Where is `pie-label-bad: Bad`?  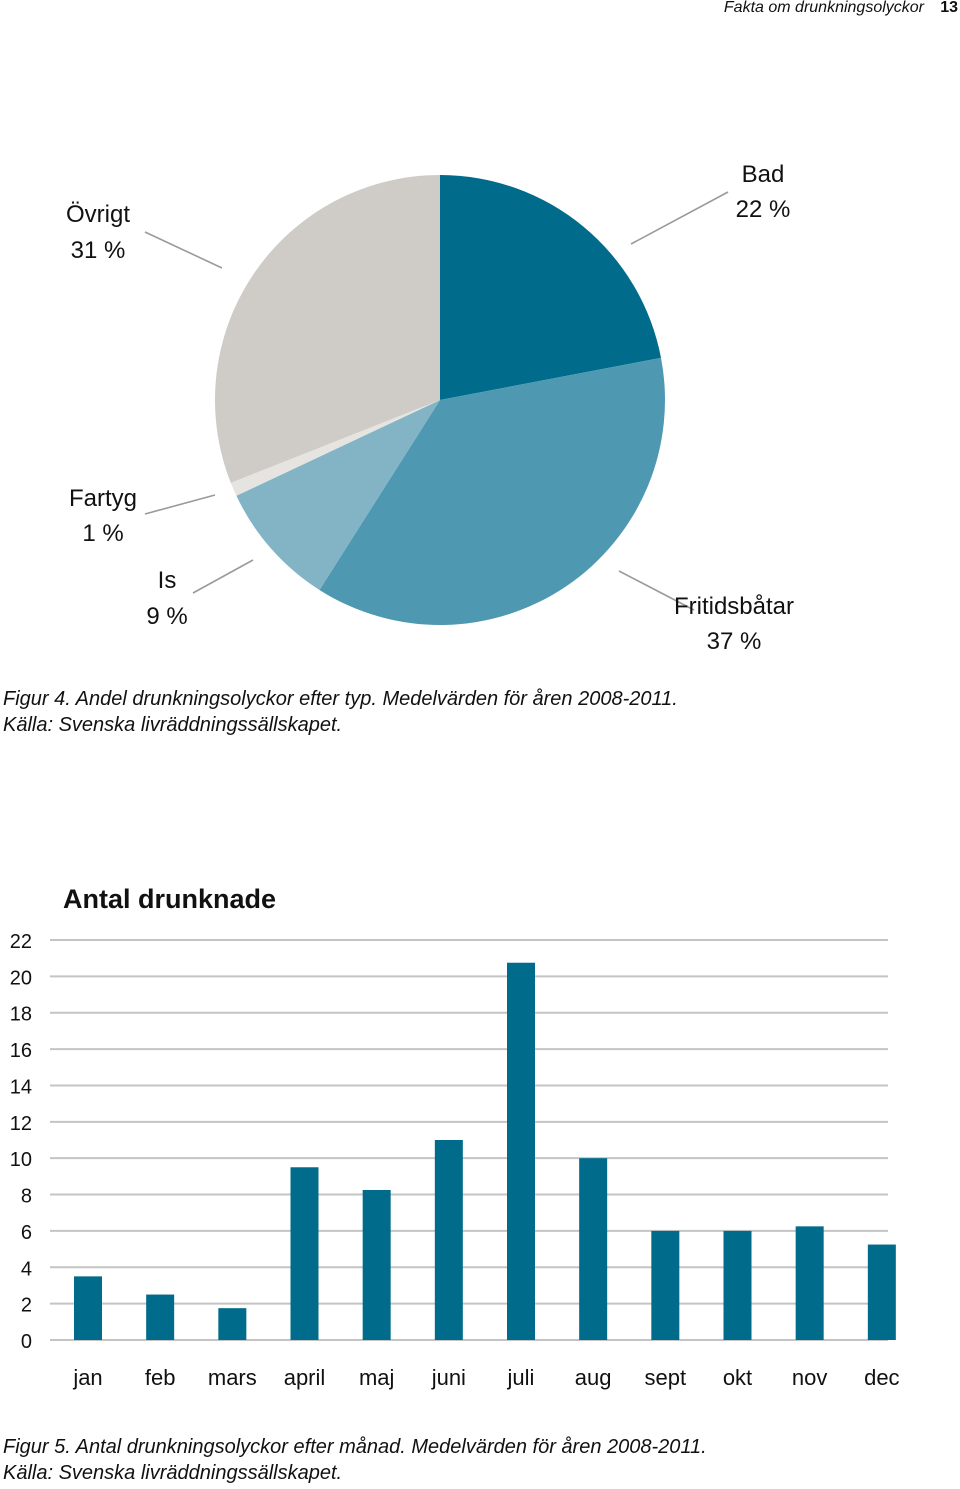
pie-label-bad: Bad is located at coordinates (763, 174).